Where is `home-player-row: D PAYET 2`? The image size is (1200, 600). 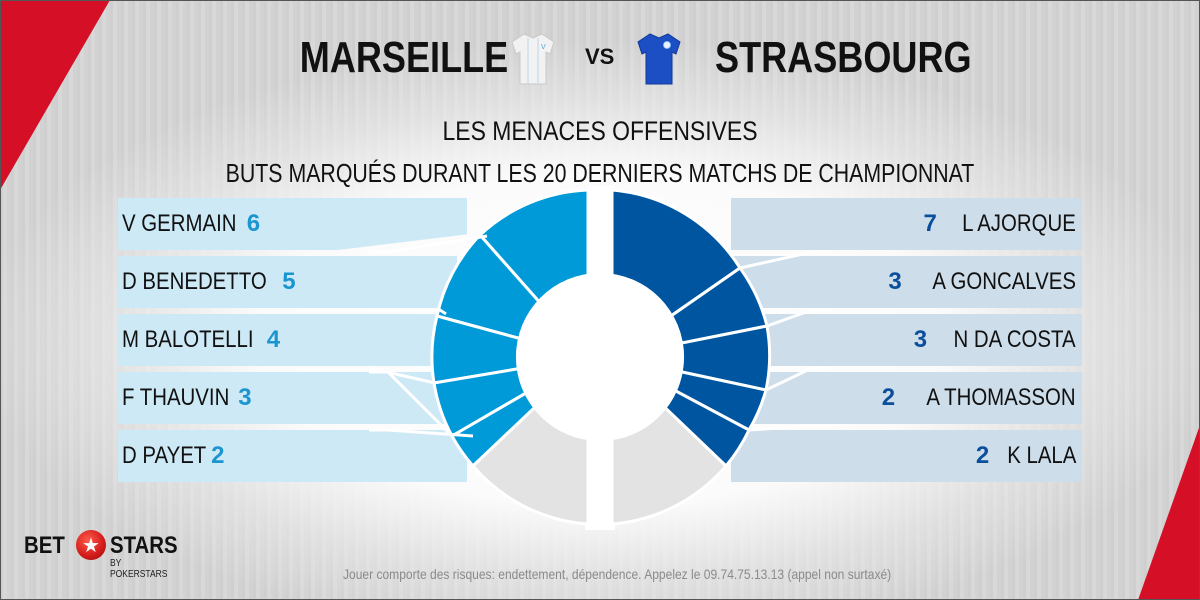
home-player-row: D PAYET 2 is located at coordinates (292, 456).